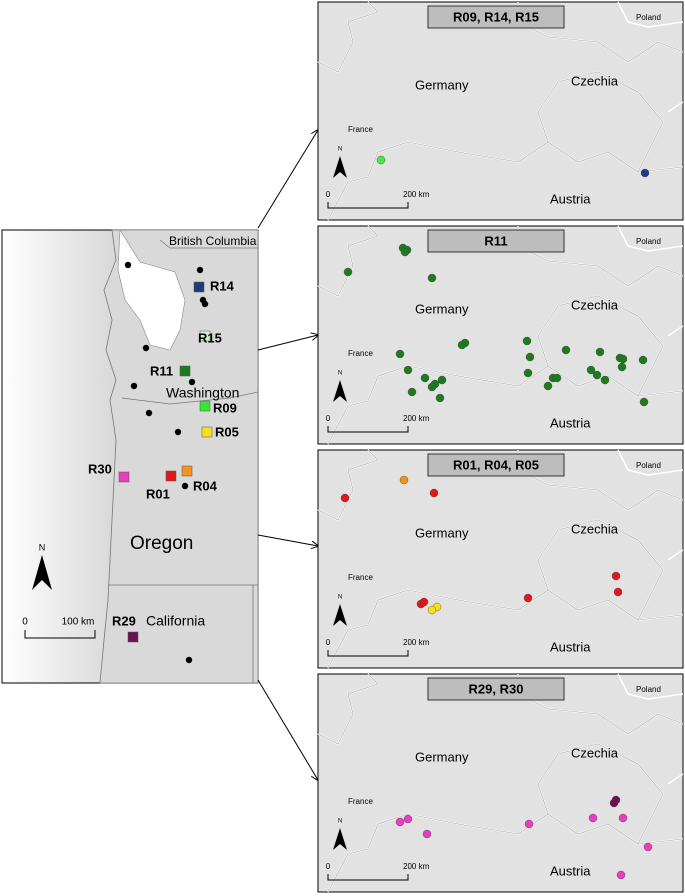  Describe the element at coordinates (205, 485) in the screenshot. I see `site-label: R04` at that location.